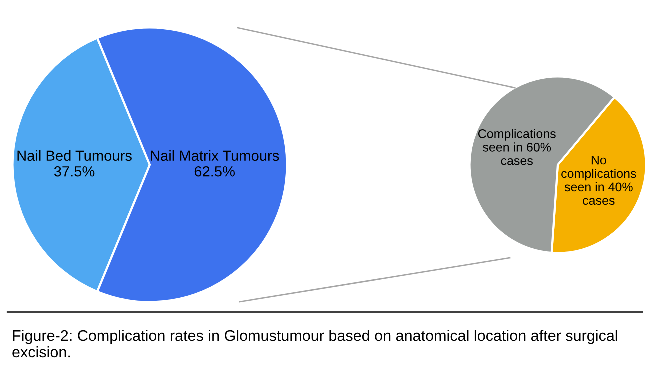 The image size is (650, 371). I want to click on slice-label: Nail Bed Tumours, so click(75, 156).